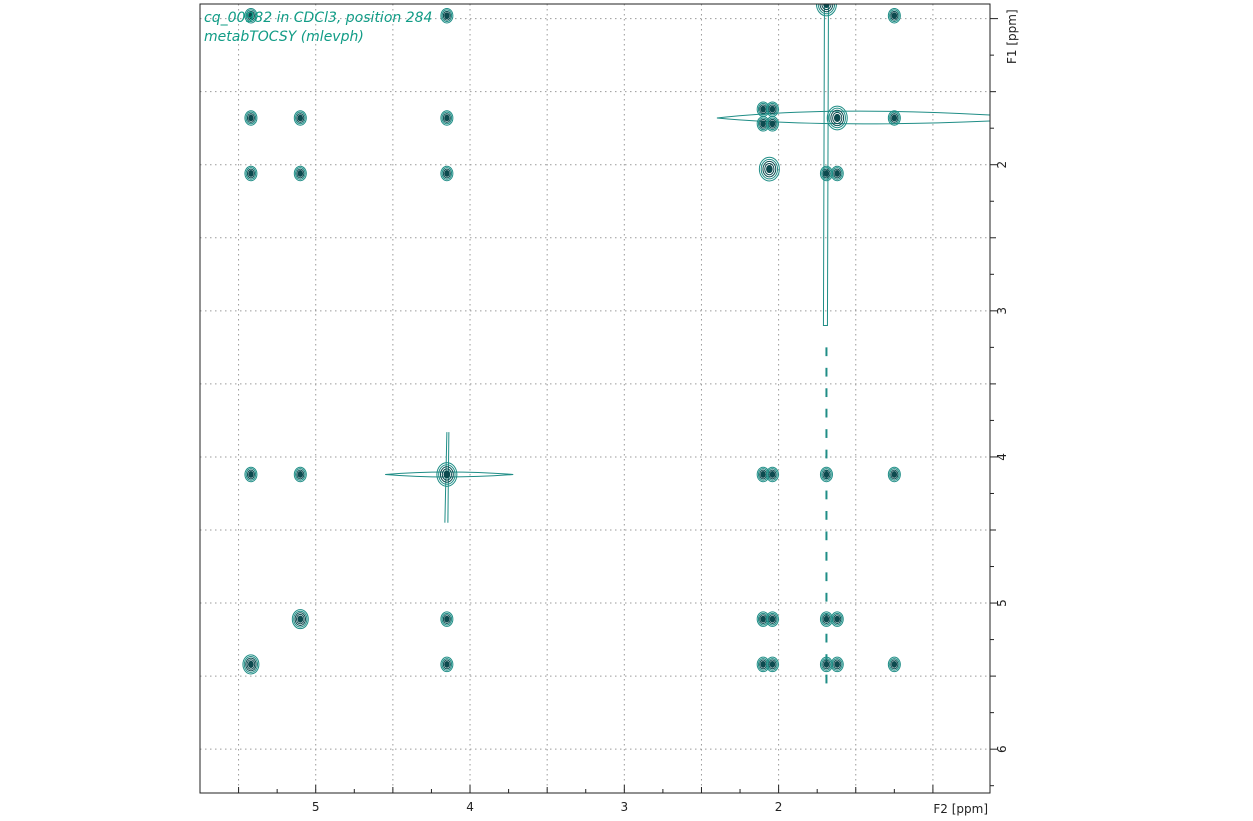  Describe the element at coordinates (1002, 311) in the screenshot. I see `y-tick-label: 3` at that location.